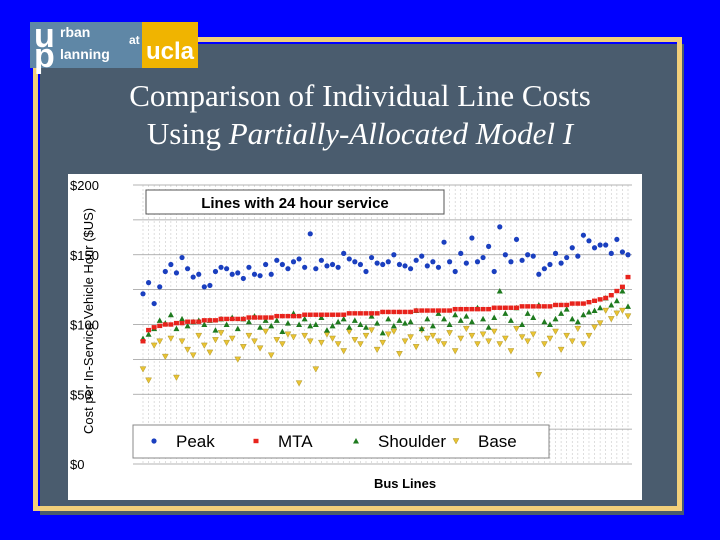  What do you see at coordinates (88, 321) in the screenshot?
I see `y-axis-label: Cost per In-Service Vehicle Hour ($US)` at bounding box center [88, 321].